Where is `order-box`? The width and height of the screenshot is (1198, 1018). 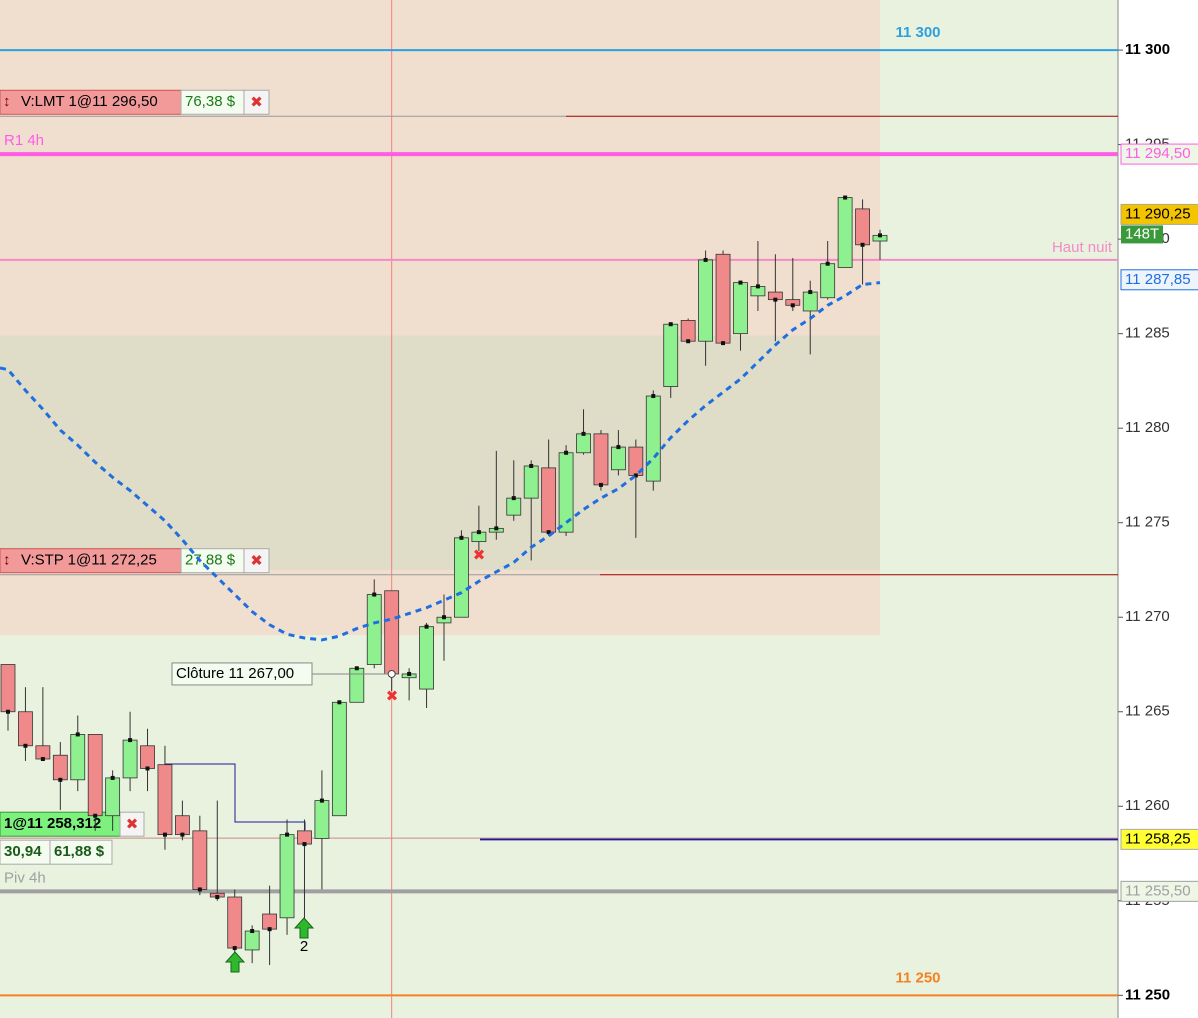
order-box is located at coordinates (91, 561).